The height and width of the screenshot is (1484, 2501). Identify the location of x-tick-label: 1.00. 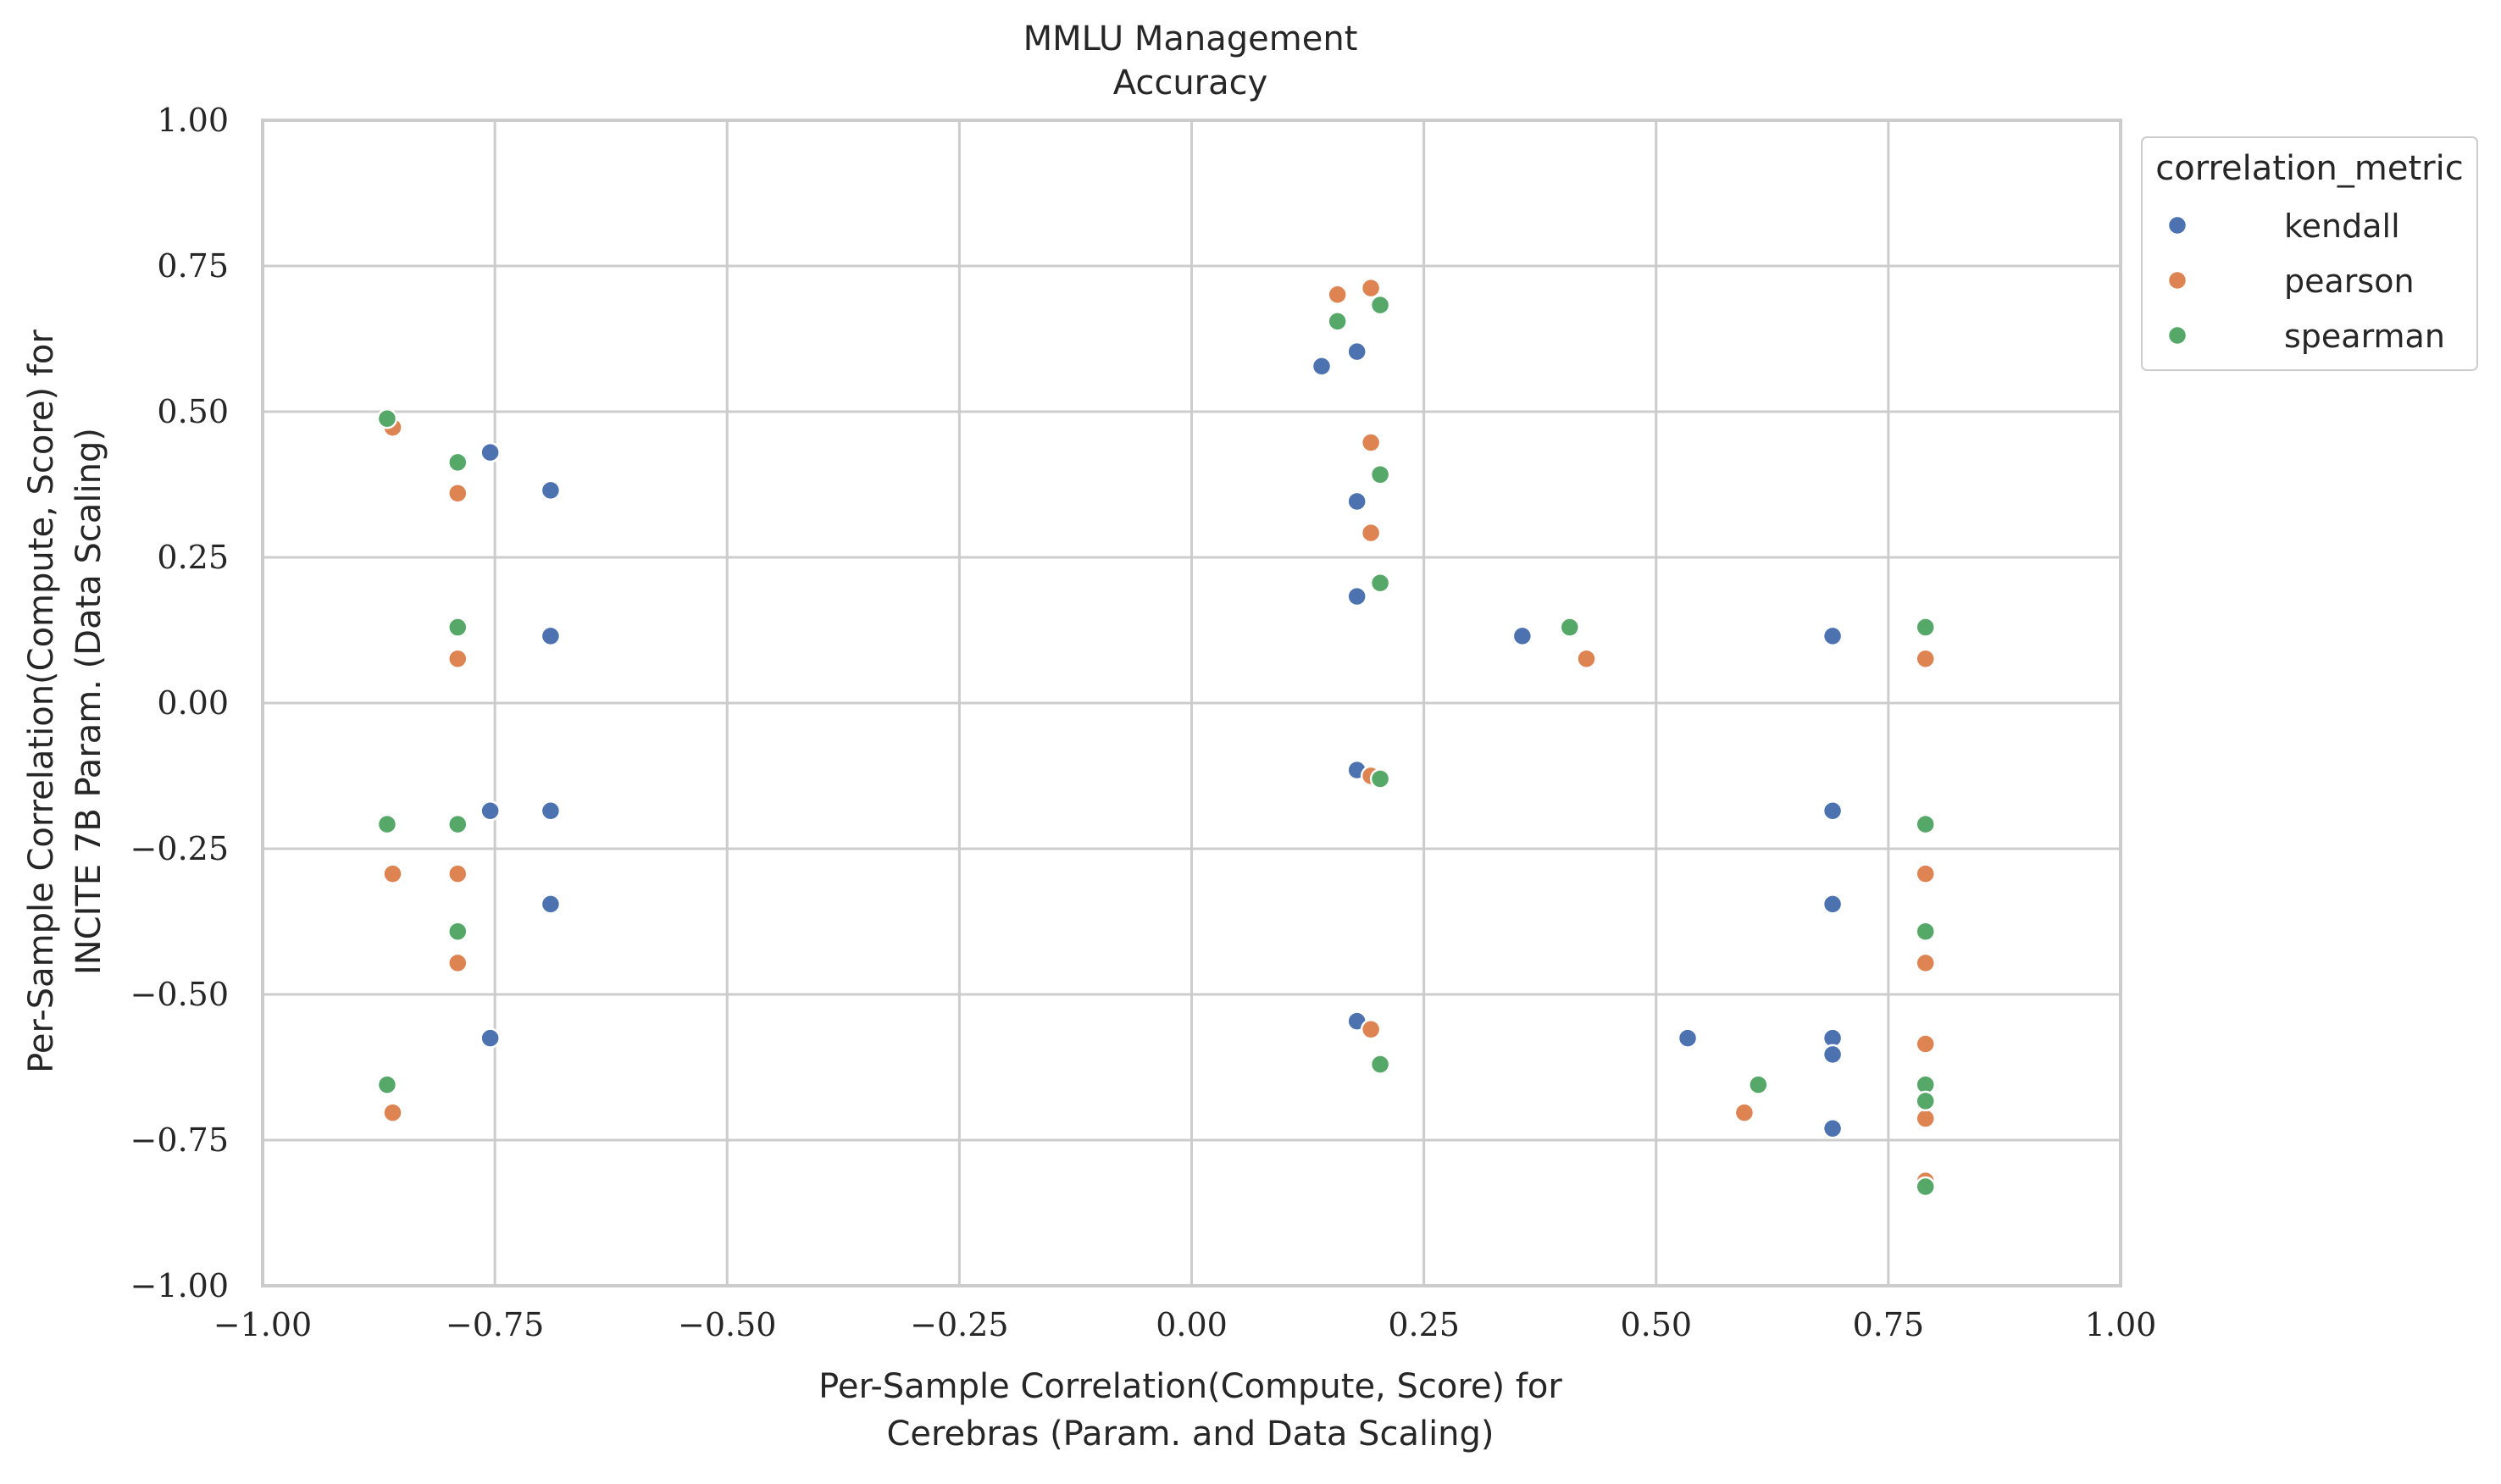
(2121, 1324).